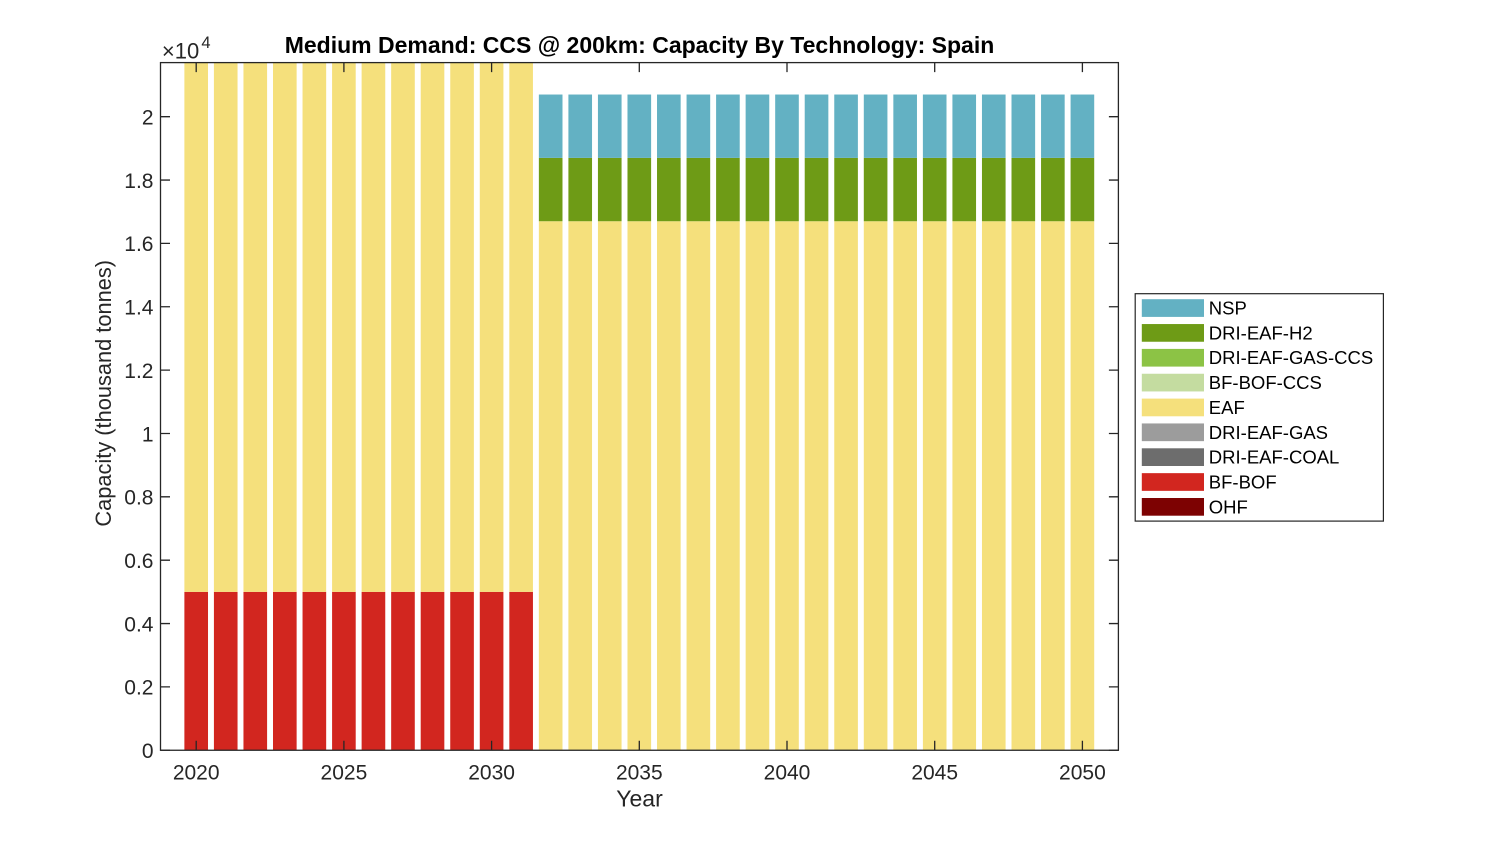  I want to click on svg-text: 1, so click(148, 434).